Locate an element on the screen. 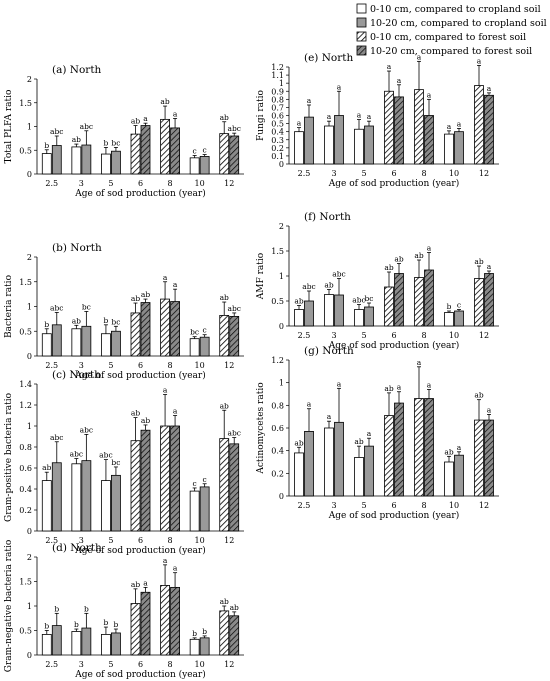 Image resolution: width=550 pixels, height=681 pixels. legend-item-2: 0-10 cm, compared to forest soil is located at coordinates (441, 37).